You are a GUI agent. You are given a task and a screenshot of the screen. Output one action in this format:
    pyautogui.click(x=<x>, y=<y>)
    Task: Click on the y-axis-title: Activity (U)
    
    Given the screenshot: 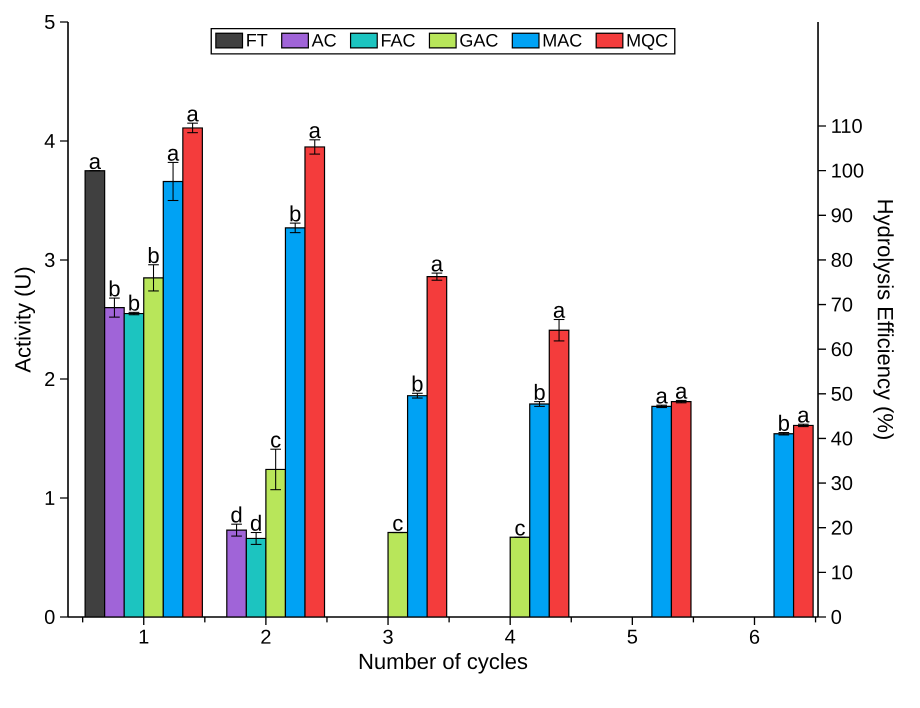 What is the action you would take?
    pyautogui.click(x=25, y=320)
    